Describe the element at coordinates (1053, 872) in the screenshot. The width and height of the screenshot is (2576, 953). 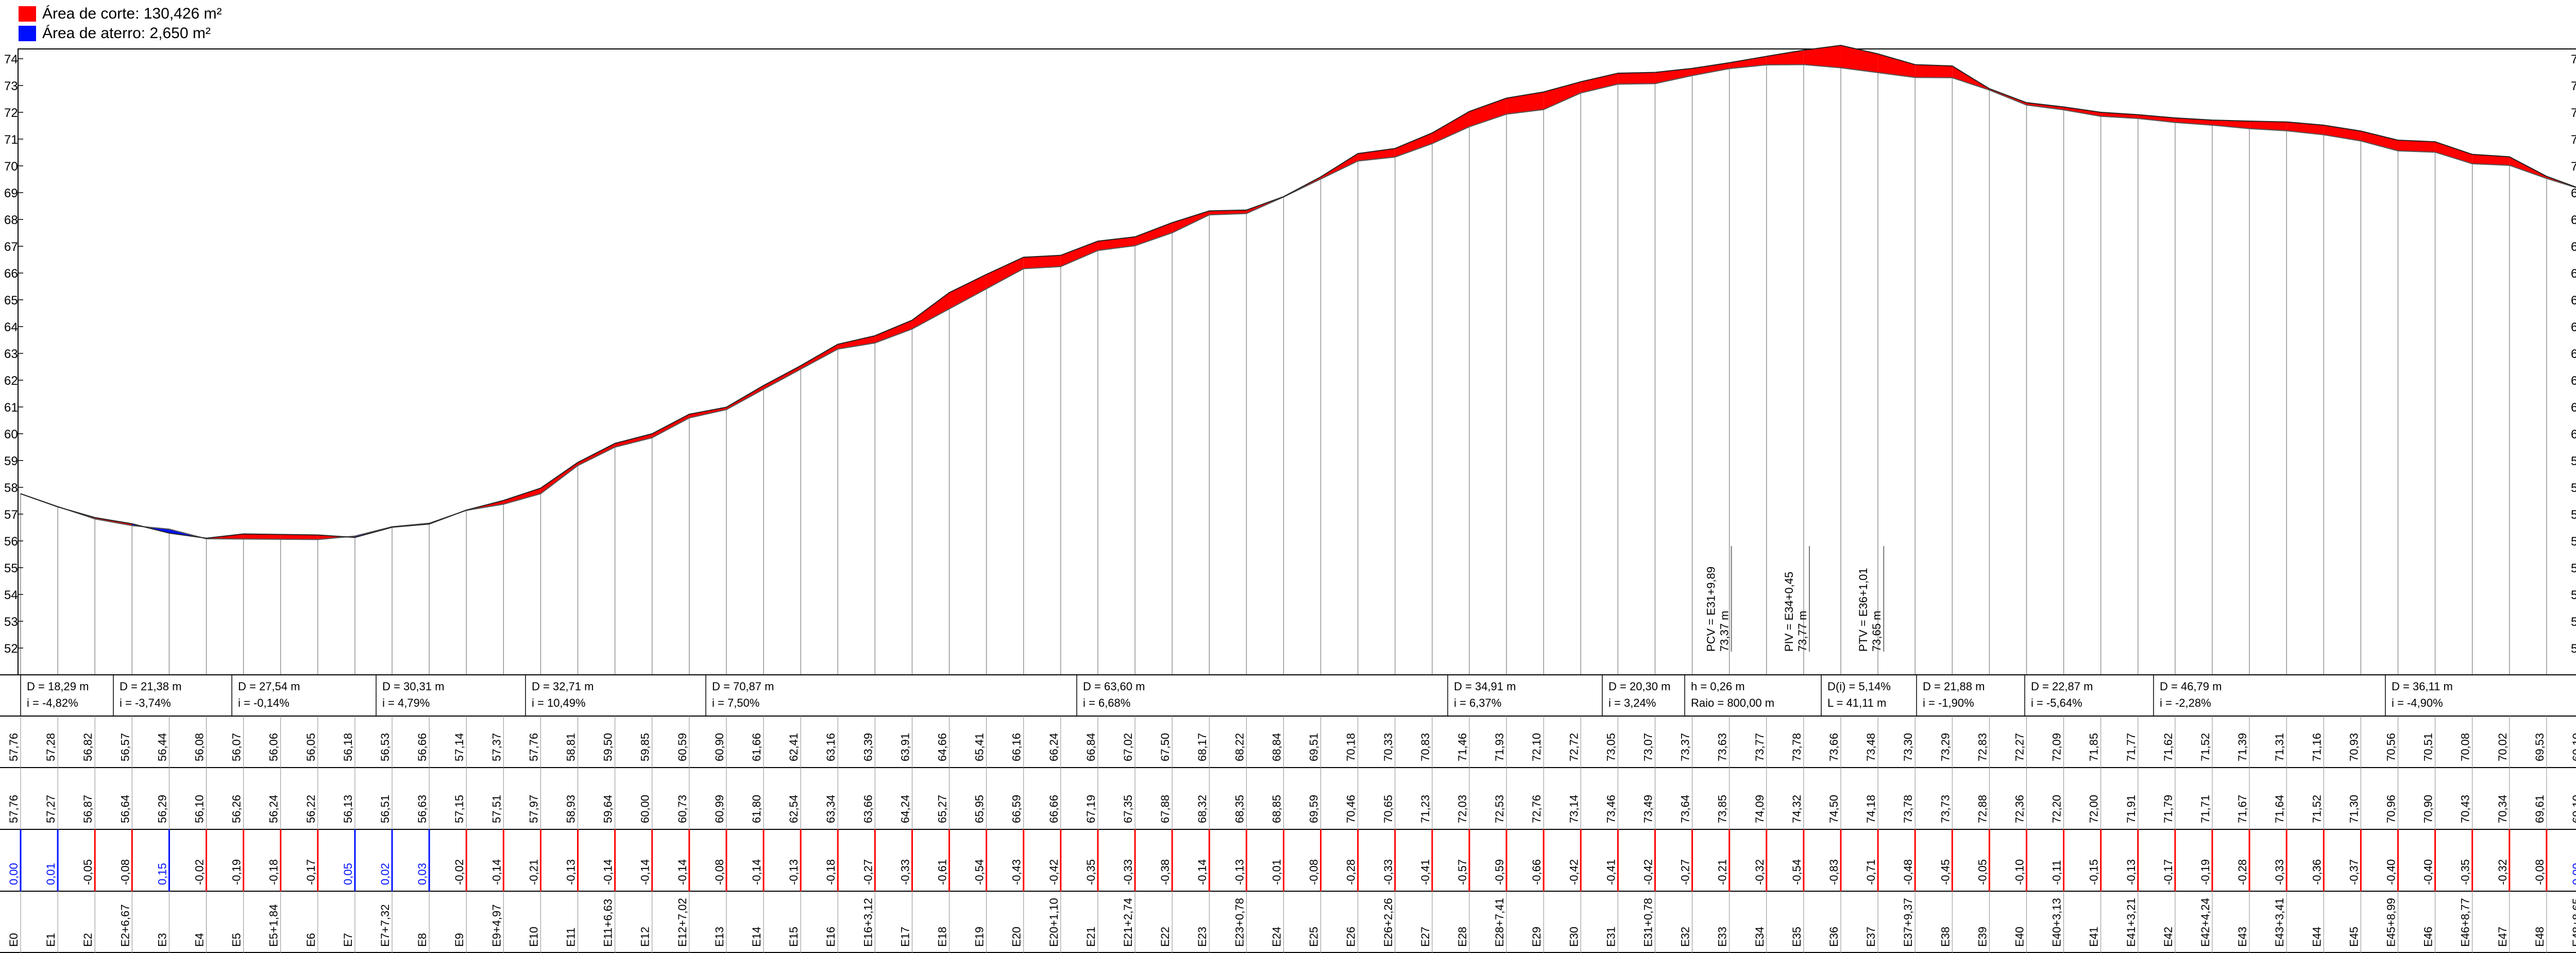
I see `cut-fill-height-label: -0,42` at that location.